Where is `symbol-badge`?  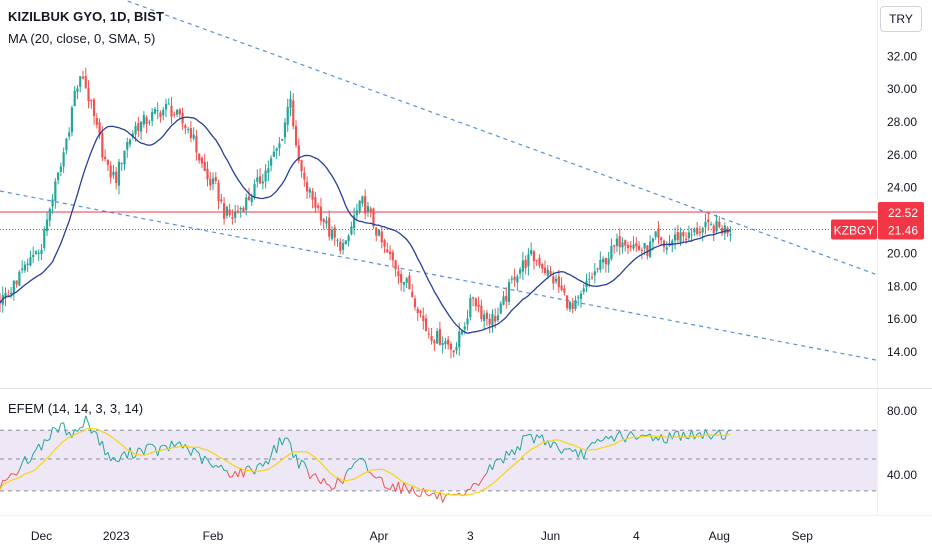 symbol-badge is located at coordinates (854, 229).